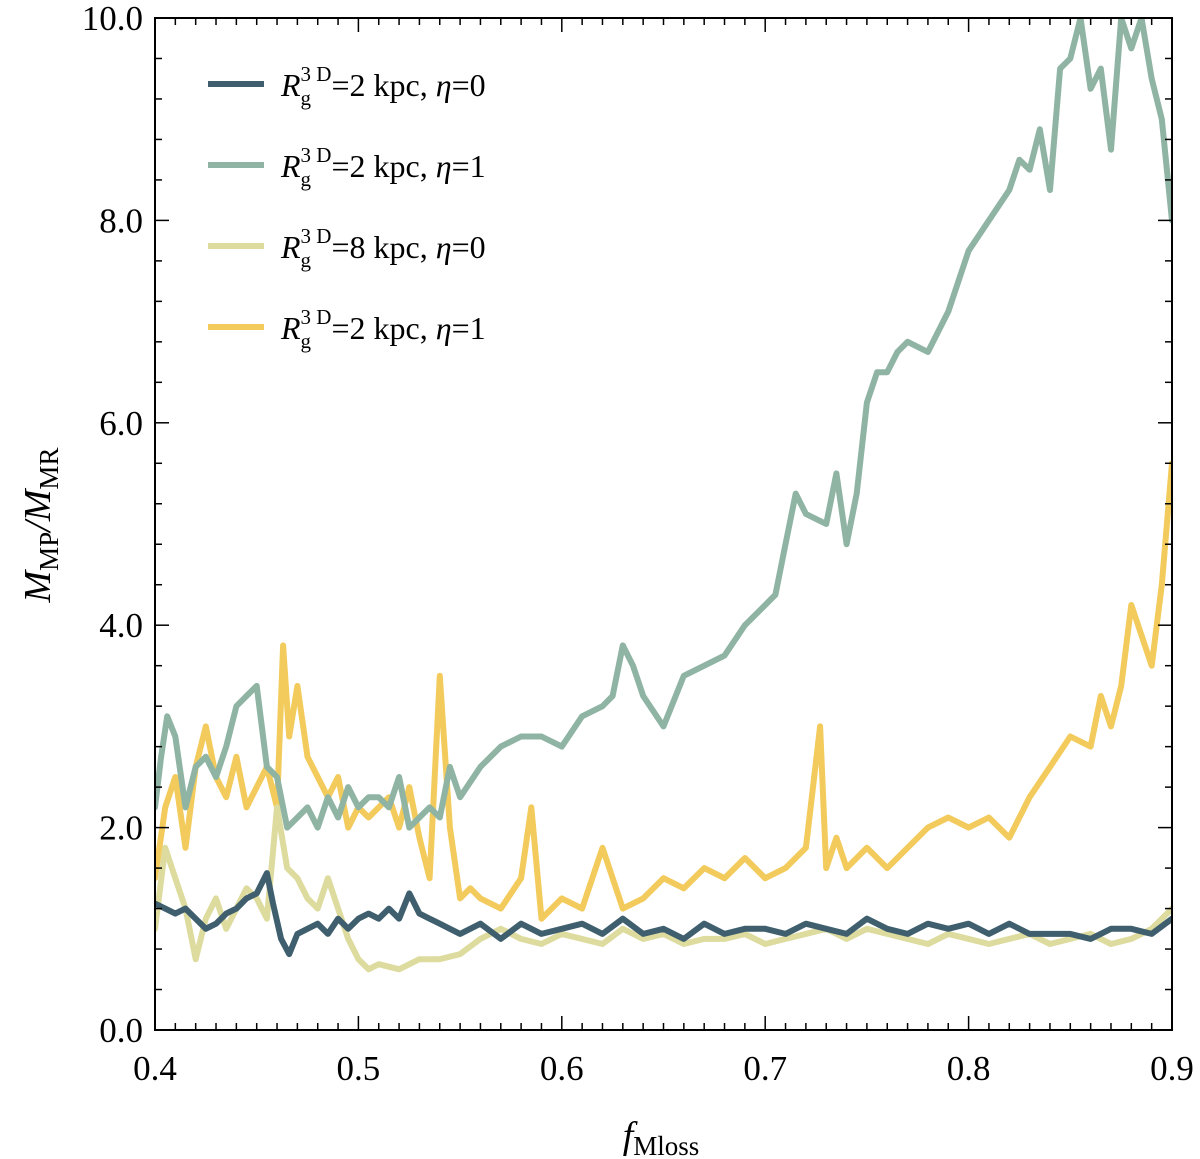 The width and height of the screenshot is (1200, 1159). What do you see at coordinates (112, 19) in the screenshot?
I see `y-tick-label: 10.0` at bounding box center [112, 19].